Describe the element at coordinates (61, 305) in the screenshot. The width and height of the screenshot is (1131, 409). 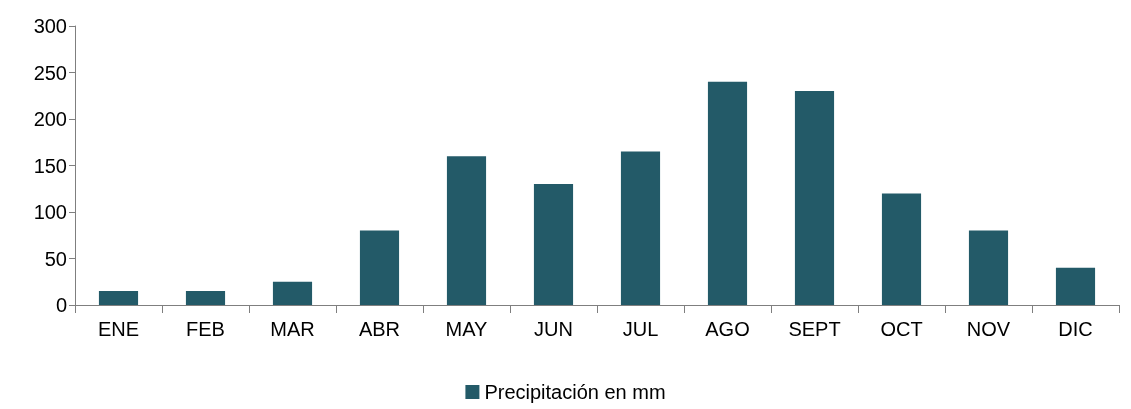
I see `y-tick-label: 0` at that location.